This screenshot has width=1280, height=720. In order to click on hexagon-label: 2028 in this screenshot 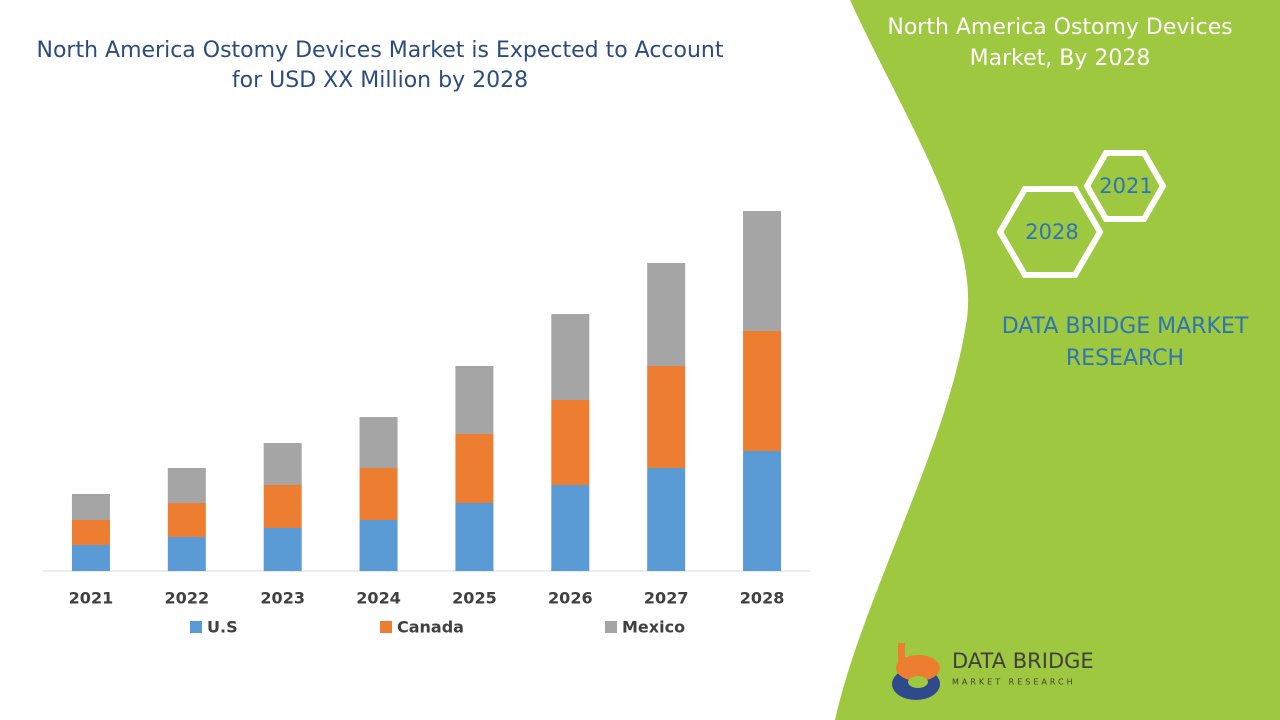, I will do `click(1051, 232)`.